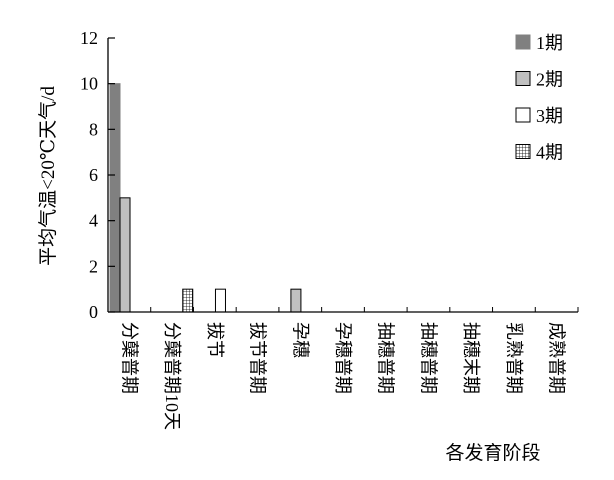  What do you see at coordinates (514, 358) in the screenshot?
I see `x-tick-label: 乳熟普期` at bounding box center [514, 358].